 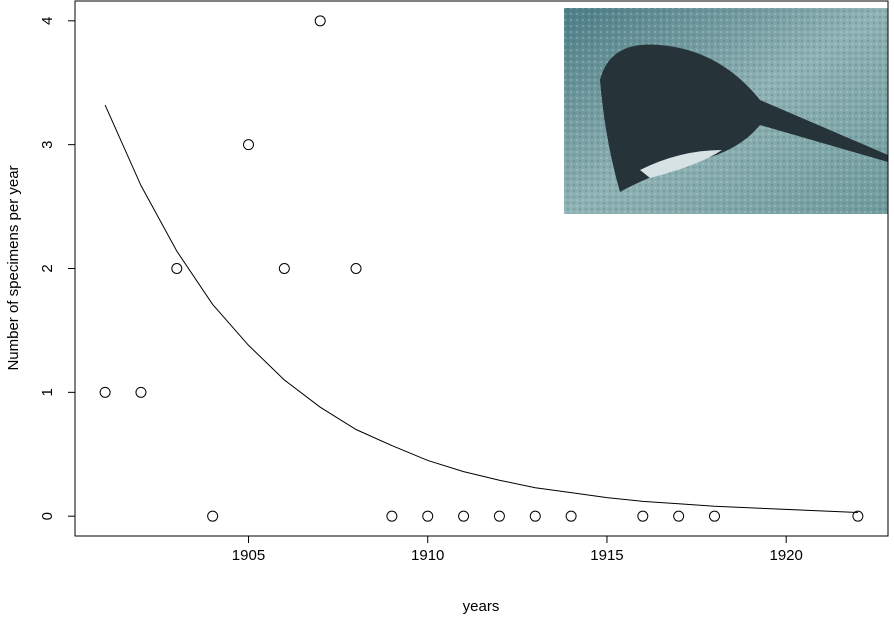 What do you see at coordinates (47, 268) in the screenshot?
I see `y-tick-label: 2` at bounding box center [47, 268].